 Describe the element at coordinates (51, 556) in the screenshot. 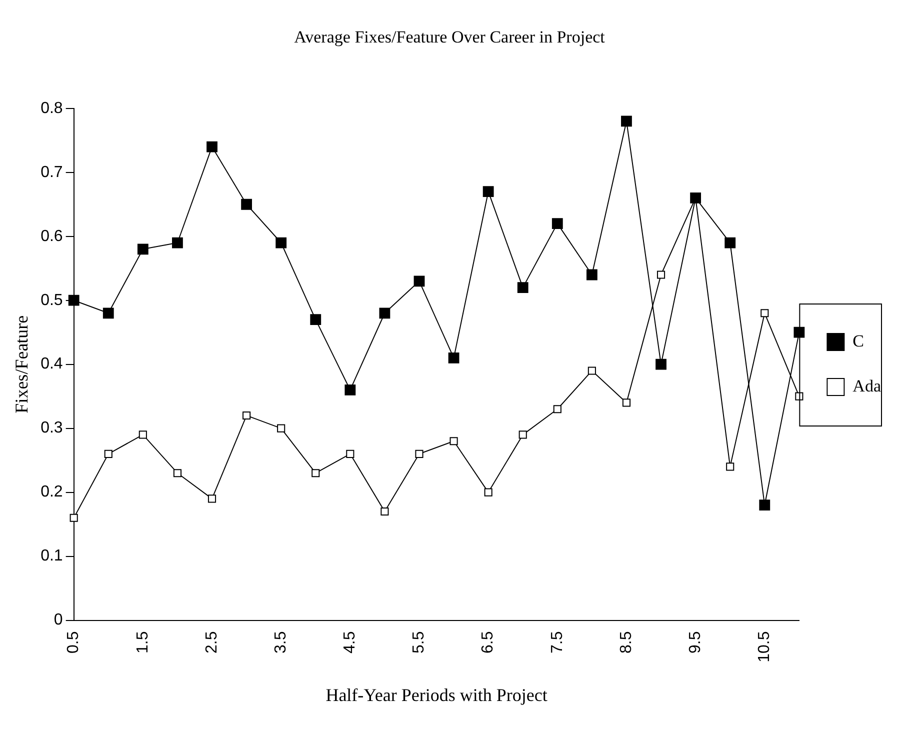

I see `y-tick-label: 0.1` at that location.